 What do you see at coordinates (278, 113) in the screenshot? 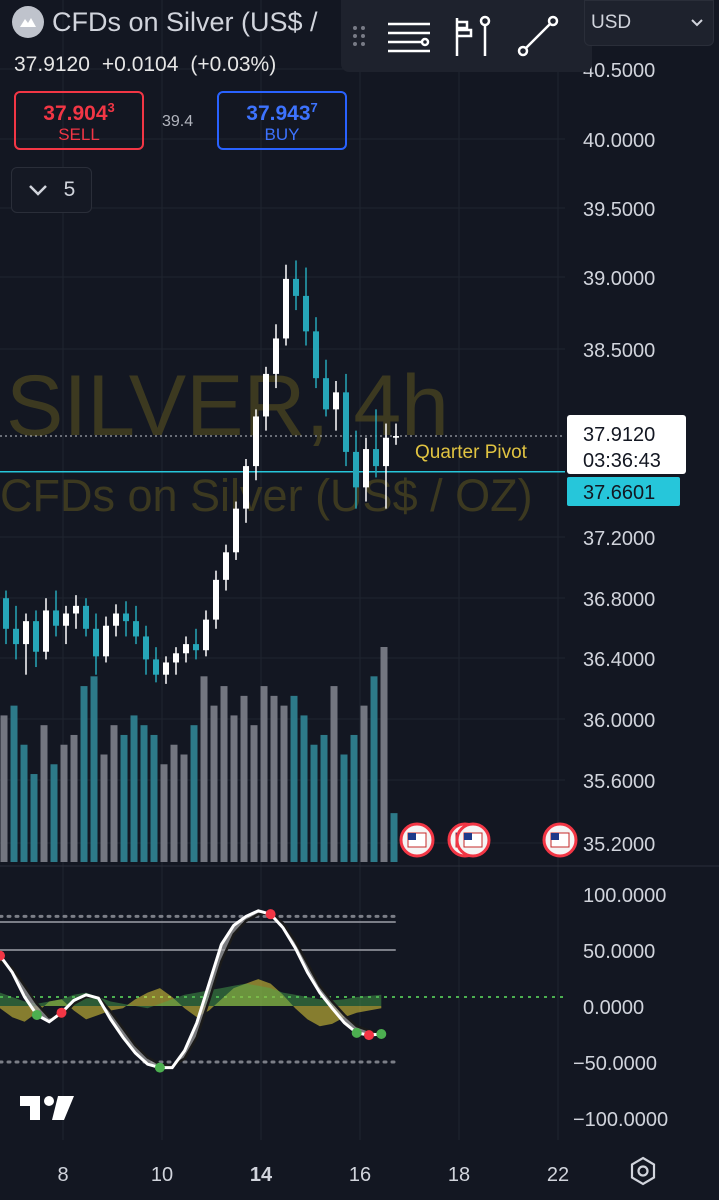
I see `buy-price: 37.943` at bounding box center [278, 113].